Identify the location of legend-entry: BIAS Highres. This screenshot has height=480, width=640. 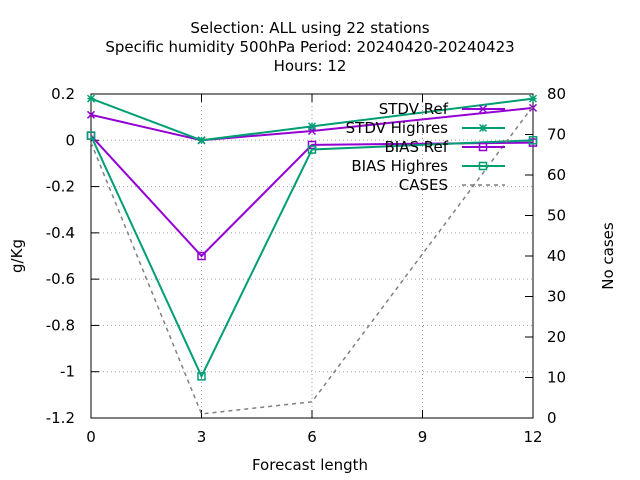
(428, 166).